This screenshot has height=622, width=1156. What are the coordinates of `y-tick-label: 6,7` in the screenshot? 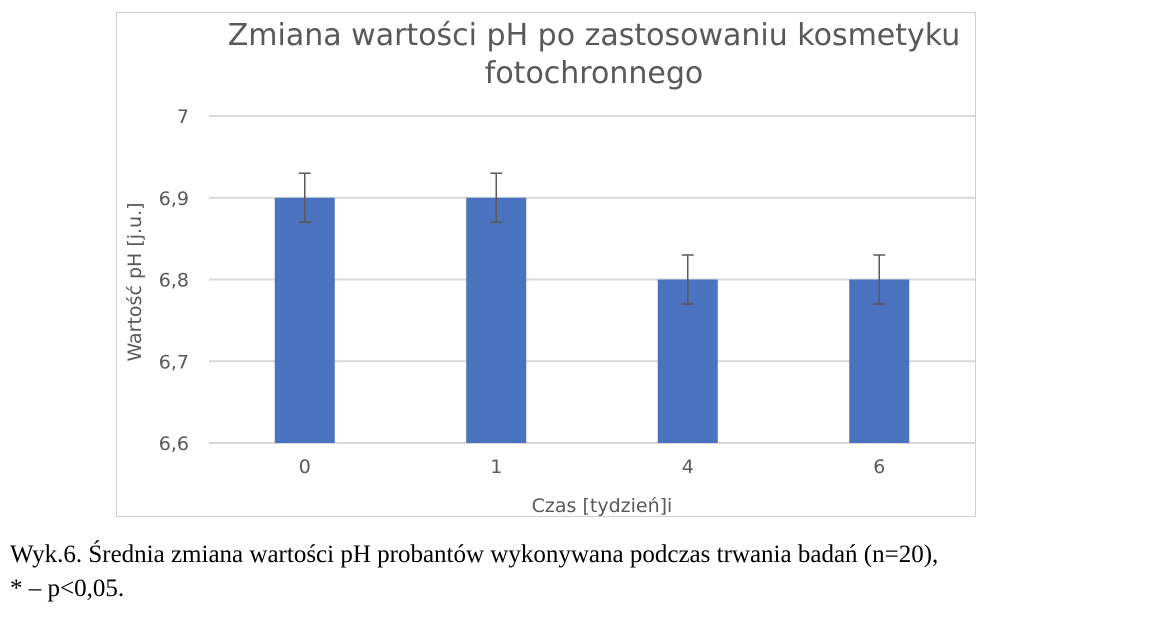 It's located at (174, 362).